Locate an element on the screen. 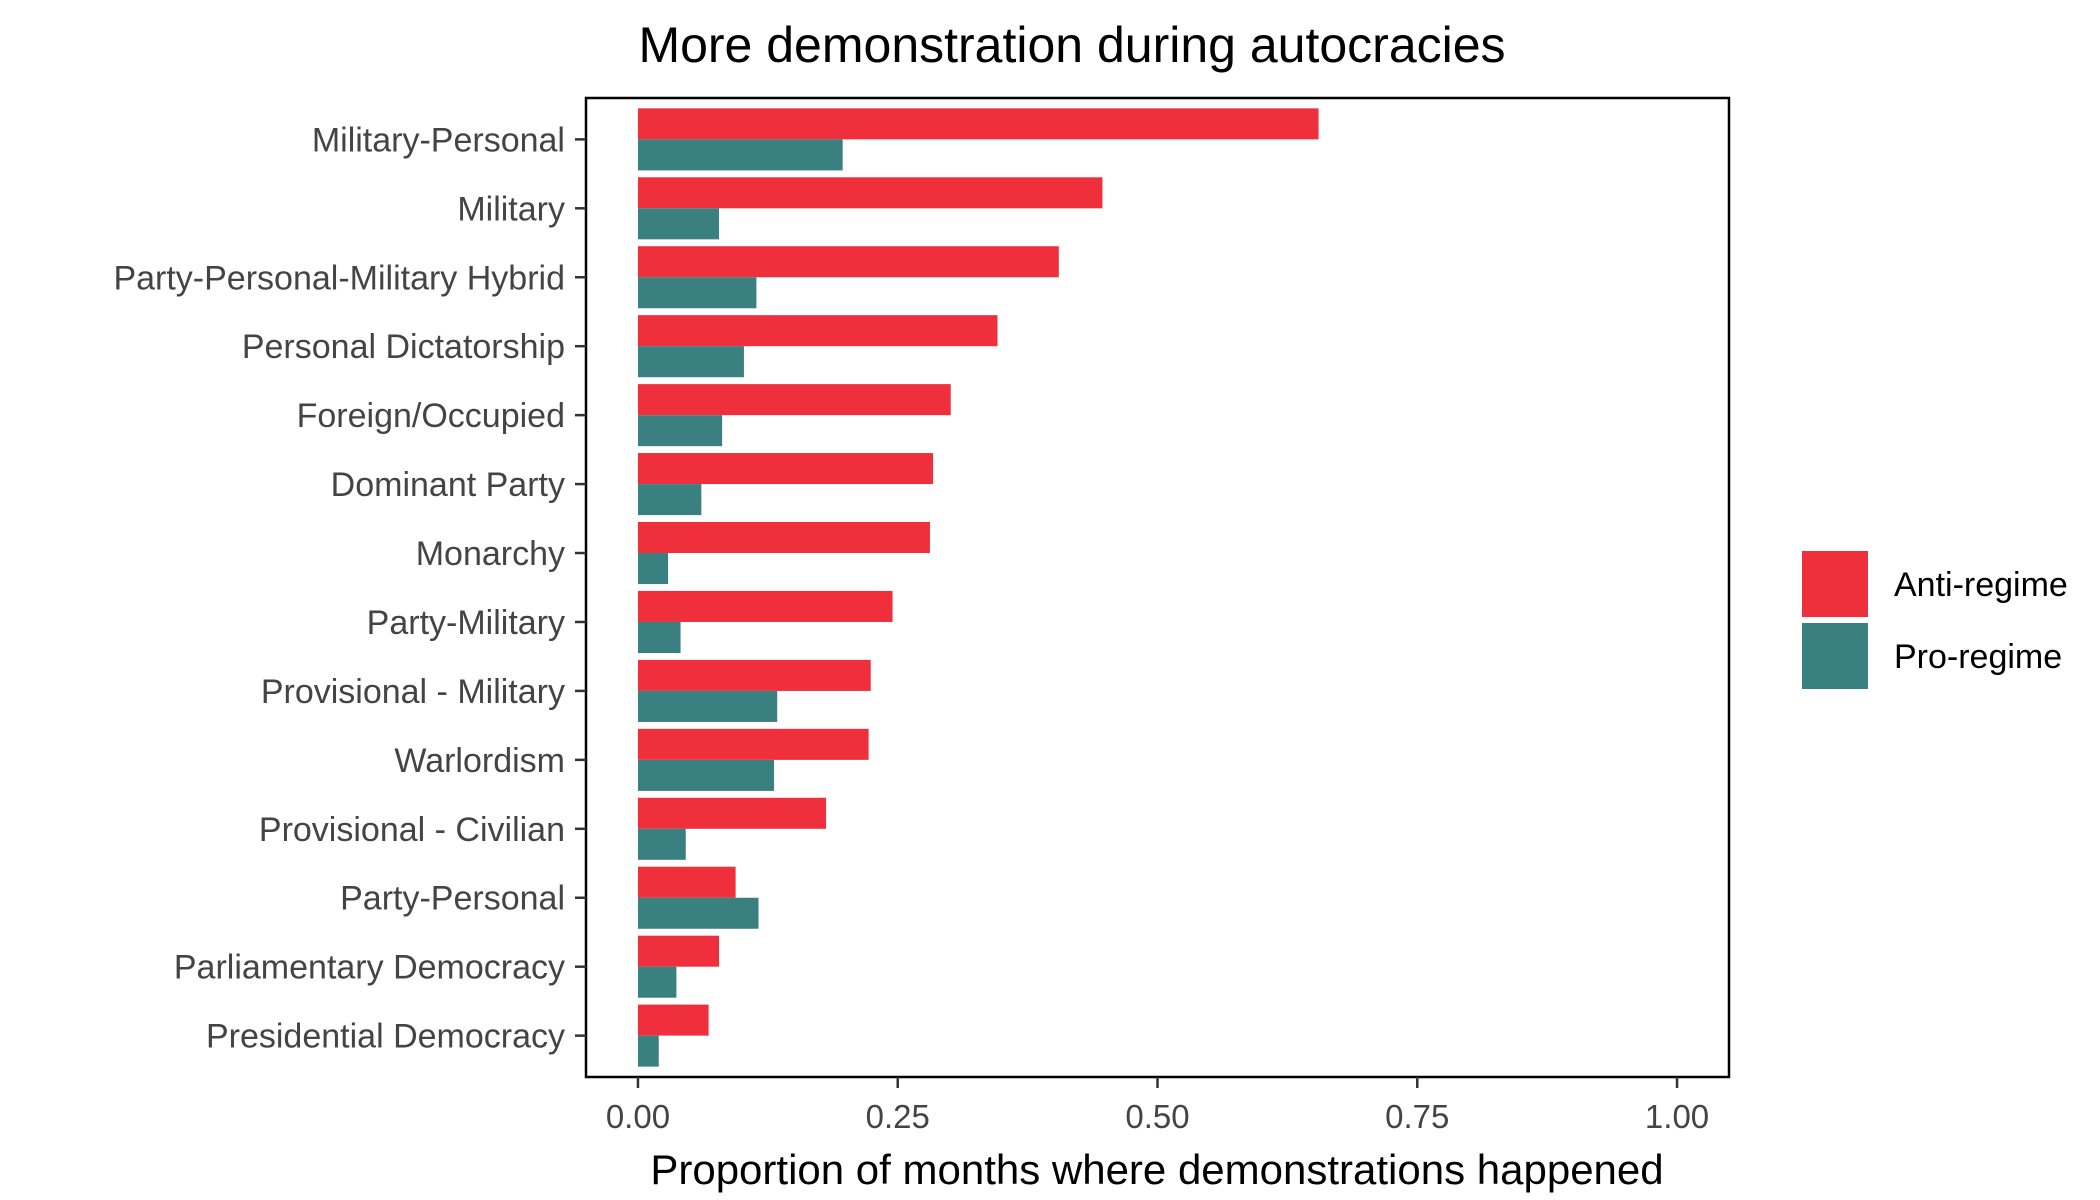 The image size is (2100, 1200). y-tick-label-11: Party-Personal is located at coordinates (452, 899).